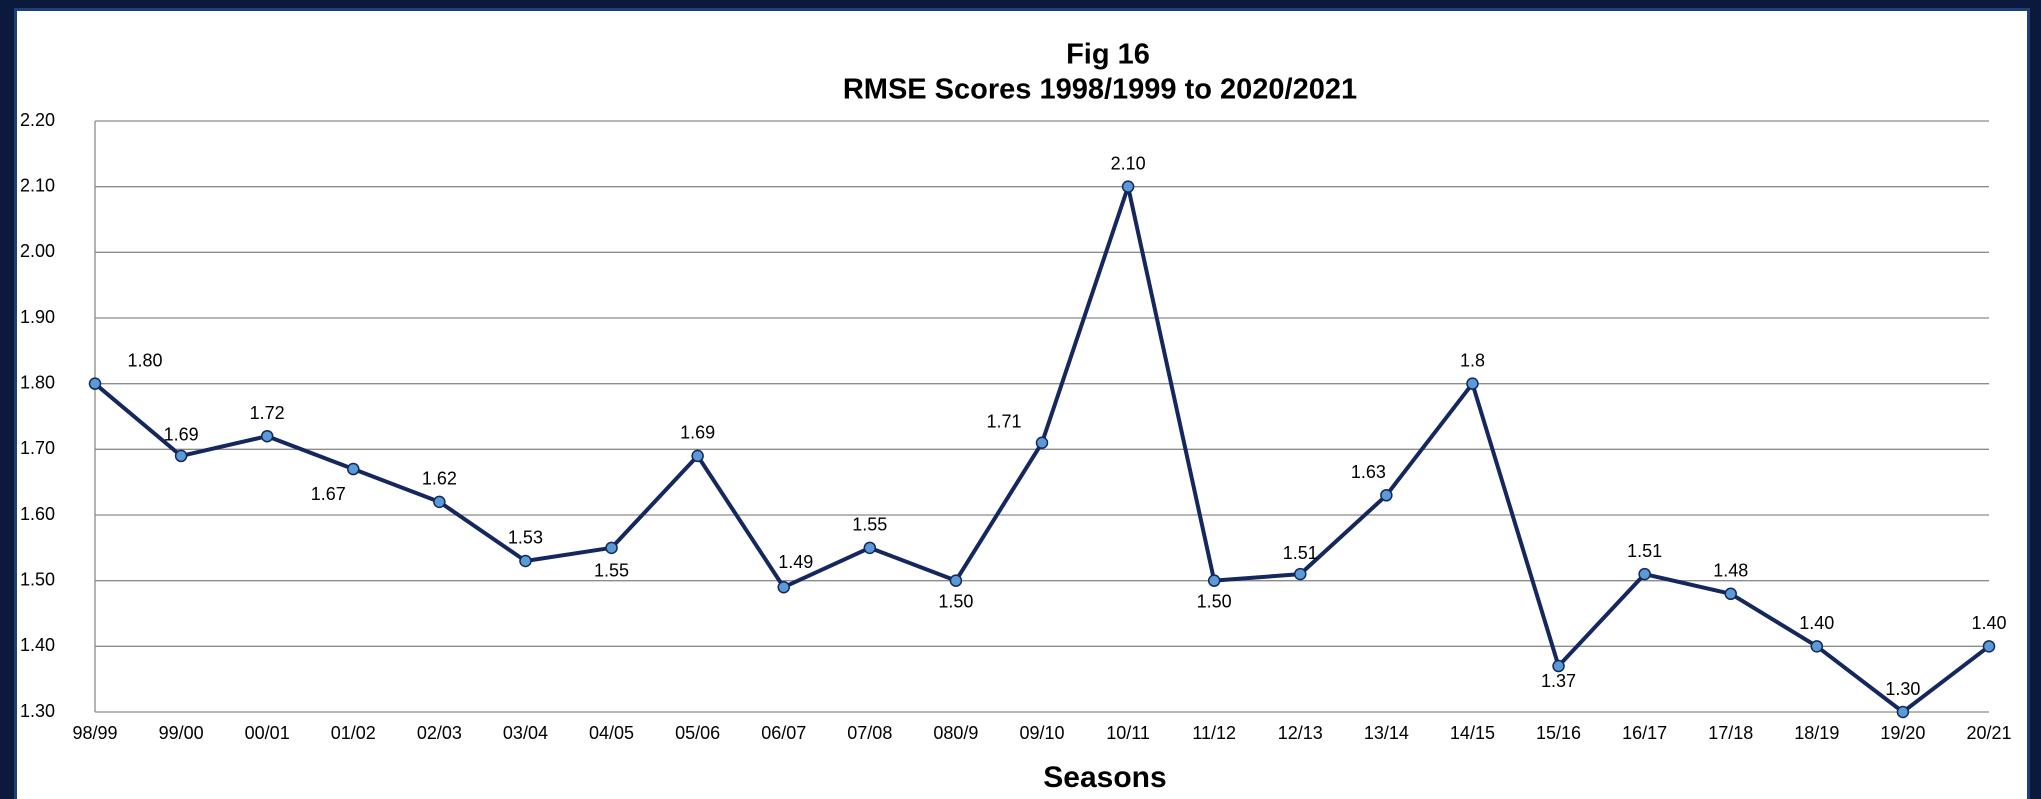  Describe the element at coordinates (1104, 777) in the screenshot. I see `x-axis-label: Seasons` at that location.